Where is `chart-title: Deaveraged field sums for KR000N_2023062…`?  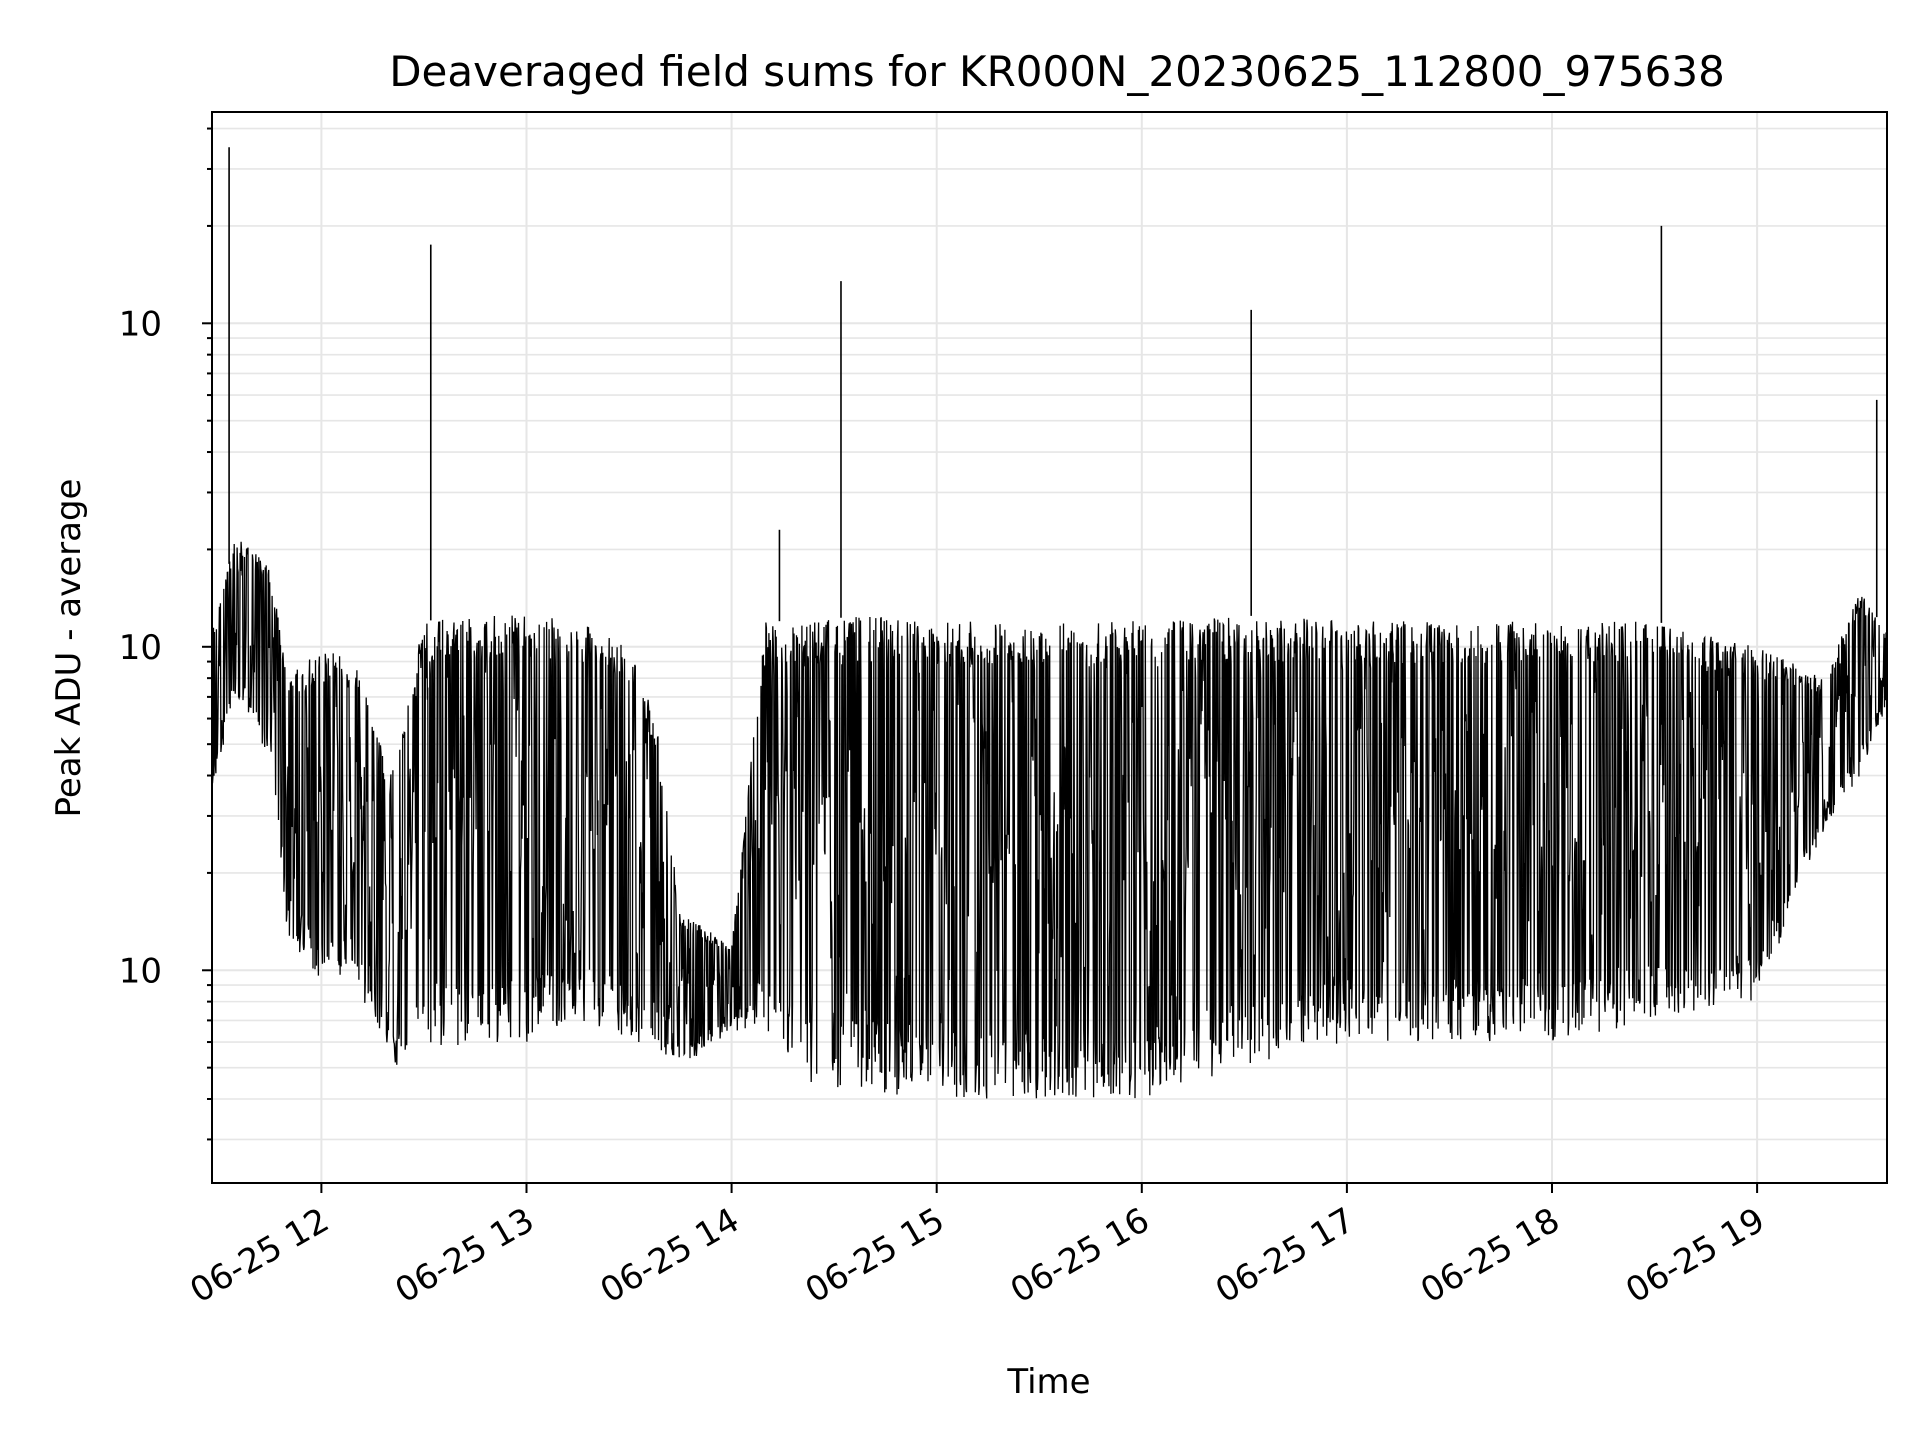 chart-title: Deaveraged field sums for KR000N_2023062… is located at coordinates (1057, 71).